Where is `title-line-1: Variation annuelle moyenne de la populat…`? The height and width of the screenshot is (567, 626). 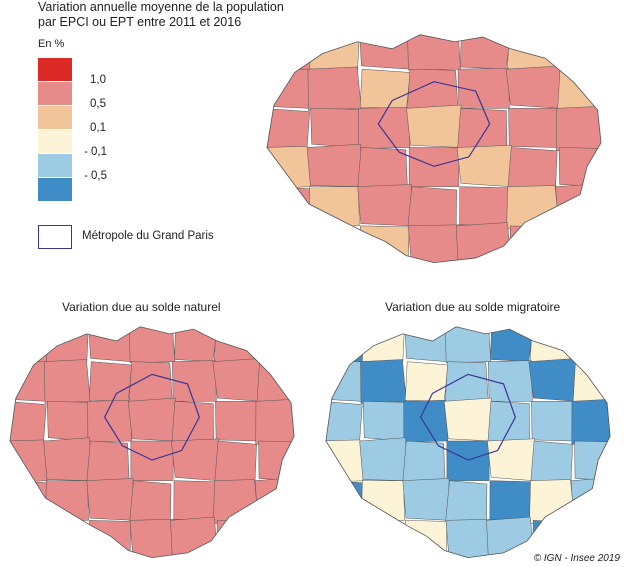 title-line-1: Variation annuelle moyenne de la populat… is located at coordinates (161, 7).